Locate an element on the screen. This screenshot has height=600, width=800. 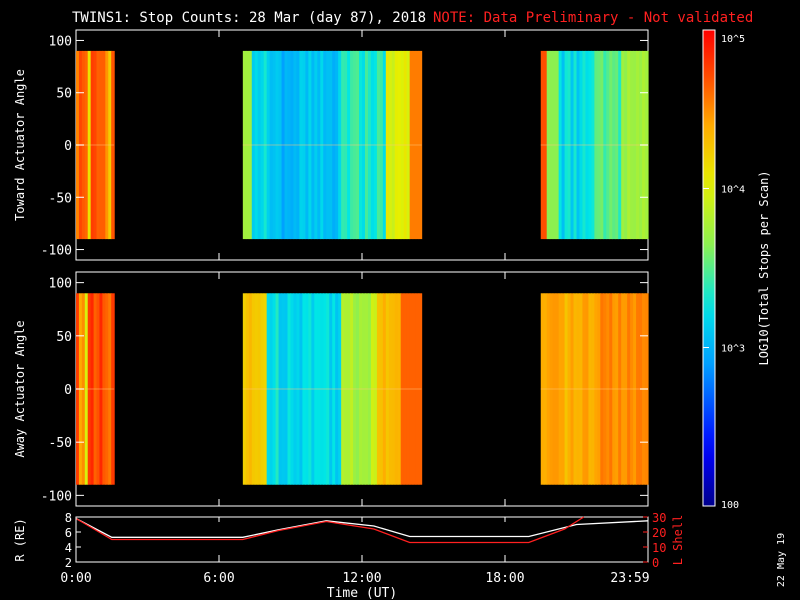
lshell-series-line is located at coordinates (330, 530).